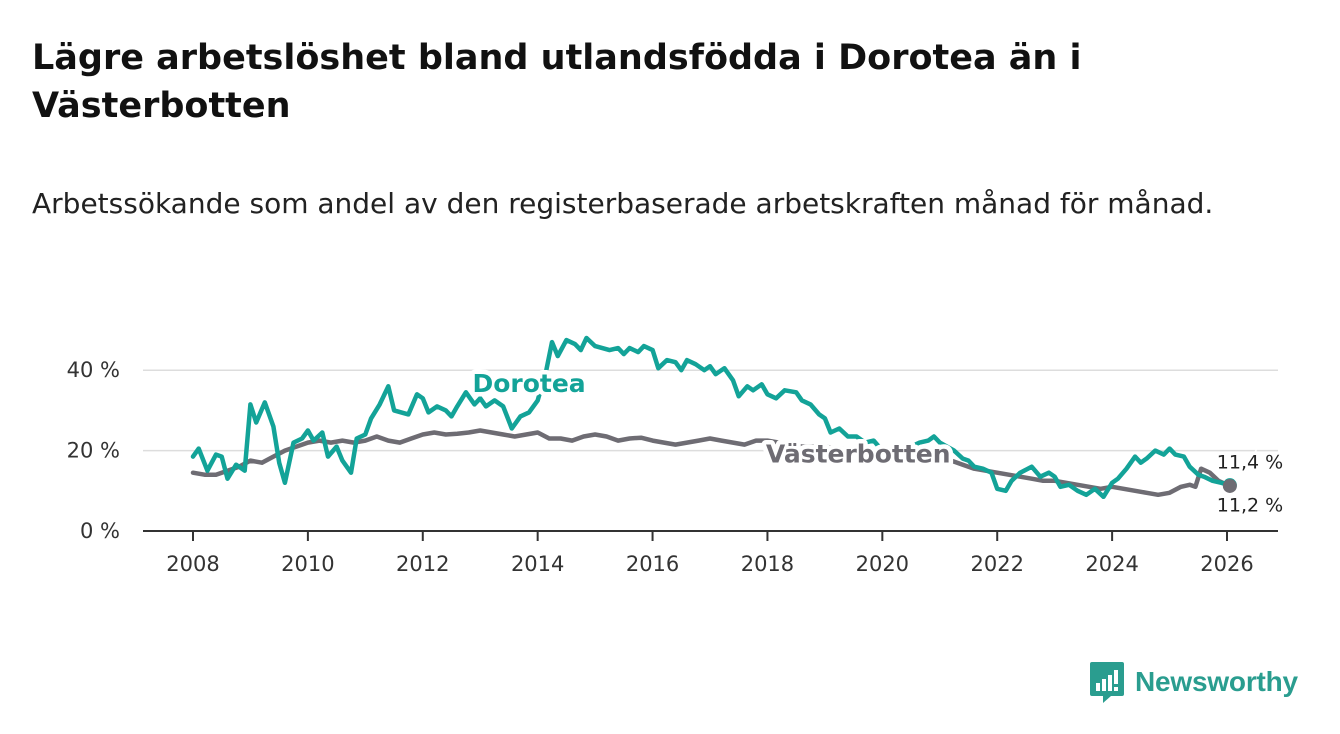  Describe the element at coordinates (1226, 564) in the screenshot. I see `x-tick-label: 2026` at that location.